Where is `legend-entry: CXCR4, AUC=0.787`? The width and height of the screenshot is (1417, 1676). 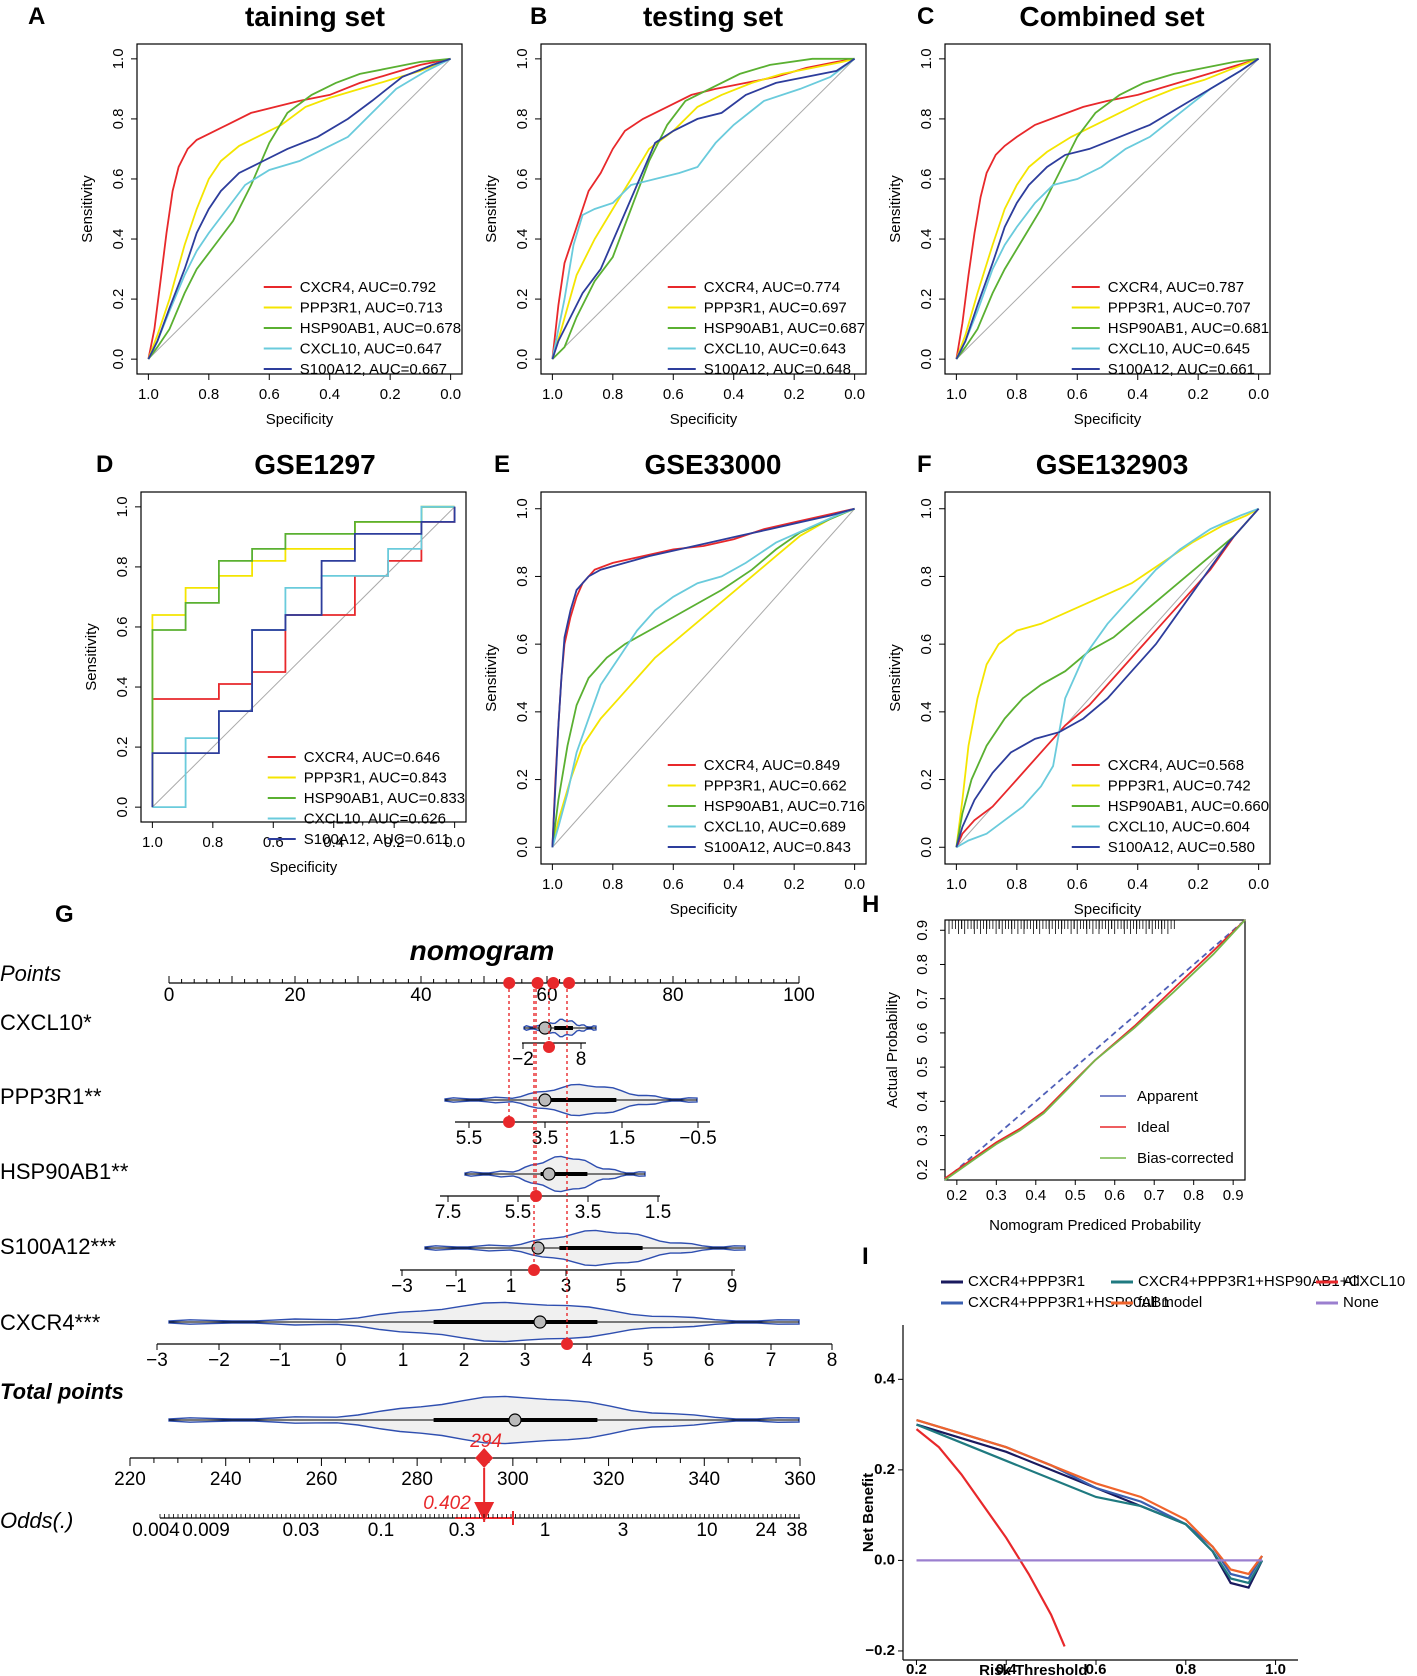
legend-entry: CXCR4, AUC=0.787 is located at coordinates (1176, 287).